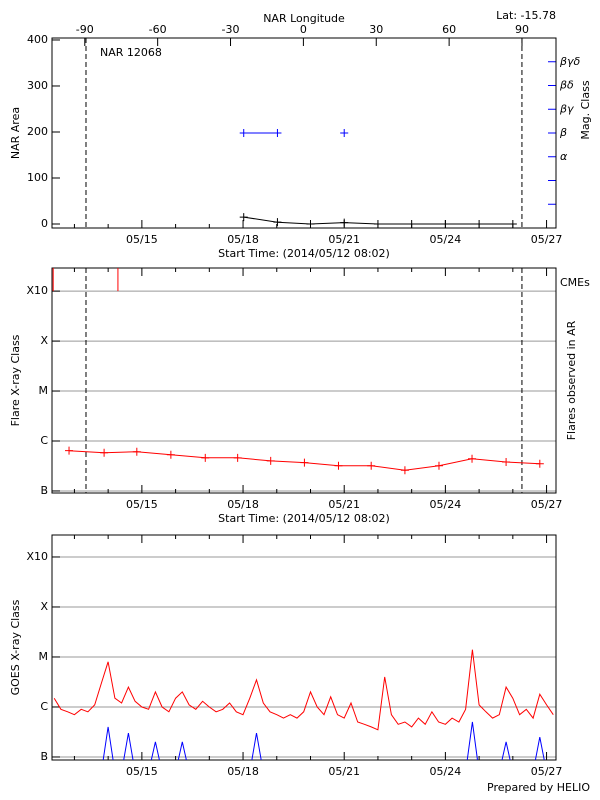  I want to click on y-axis-label: Flare X-ray Class, so click(15, 380).